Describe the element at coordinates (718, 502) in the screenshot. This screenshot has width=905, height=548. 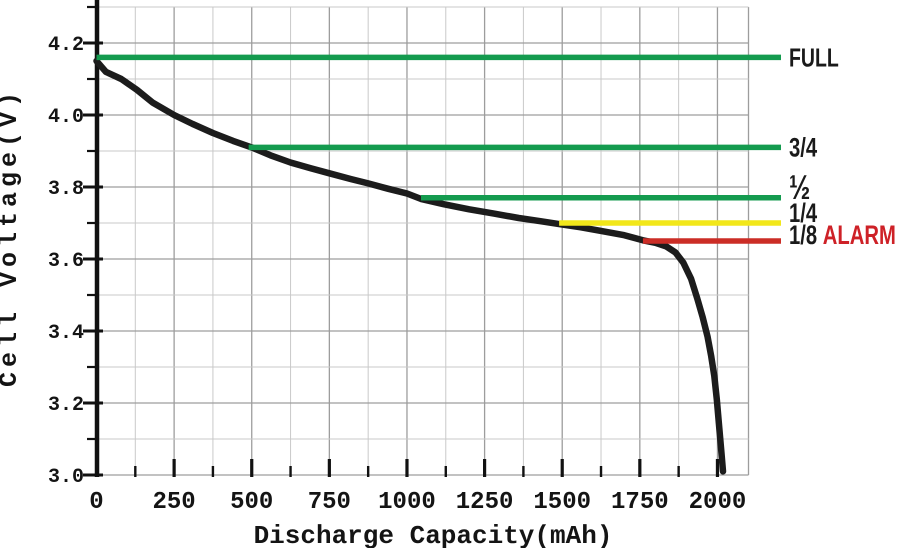
I see `x-tick-label: 2000` at that location.